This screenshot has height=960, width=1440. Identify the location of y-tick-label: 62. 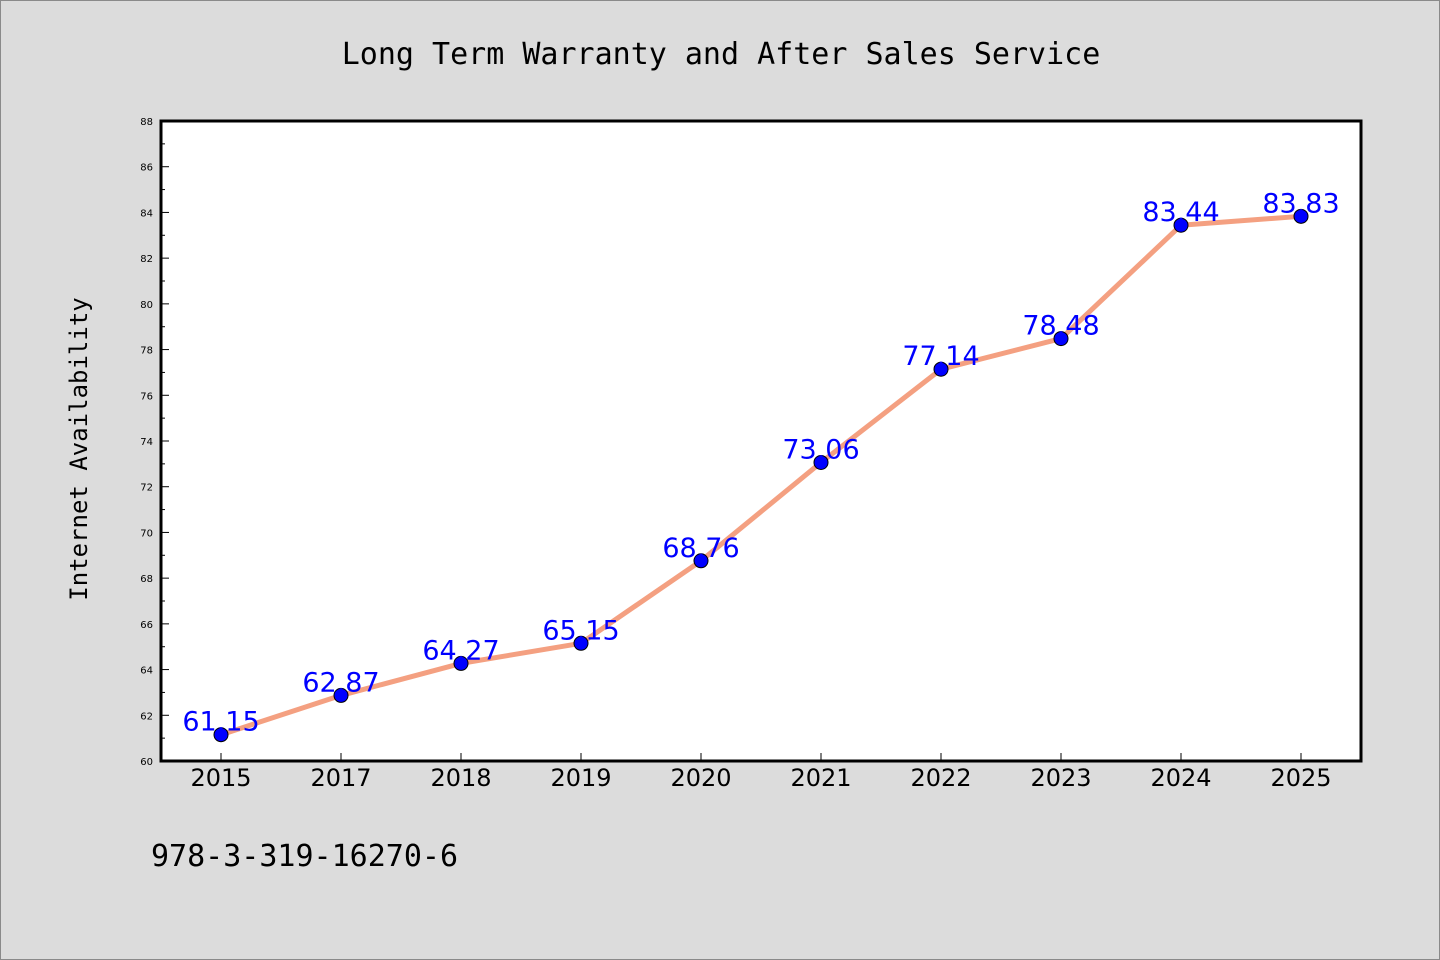
(146, 716).